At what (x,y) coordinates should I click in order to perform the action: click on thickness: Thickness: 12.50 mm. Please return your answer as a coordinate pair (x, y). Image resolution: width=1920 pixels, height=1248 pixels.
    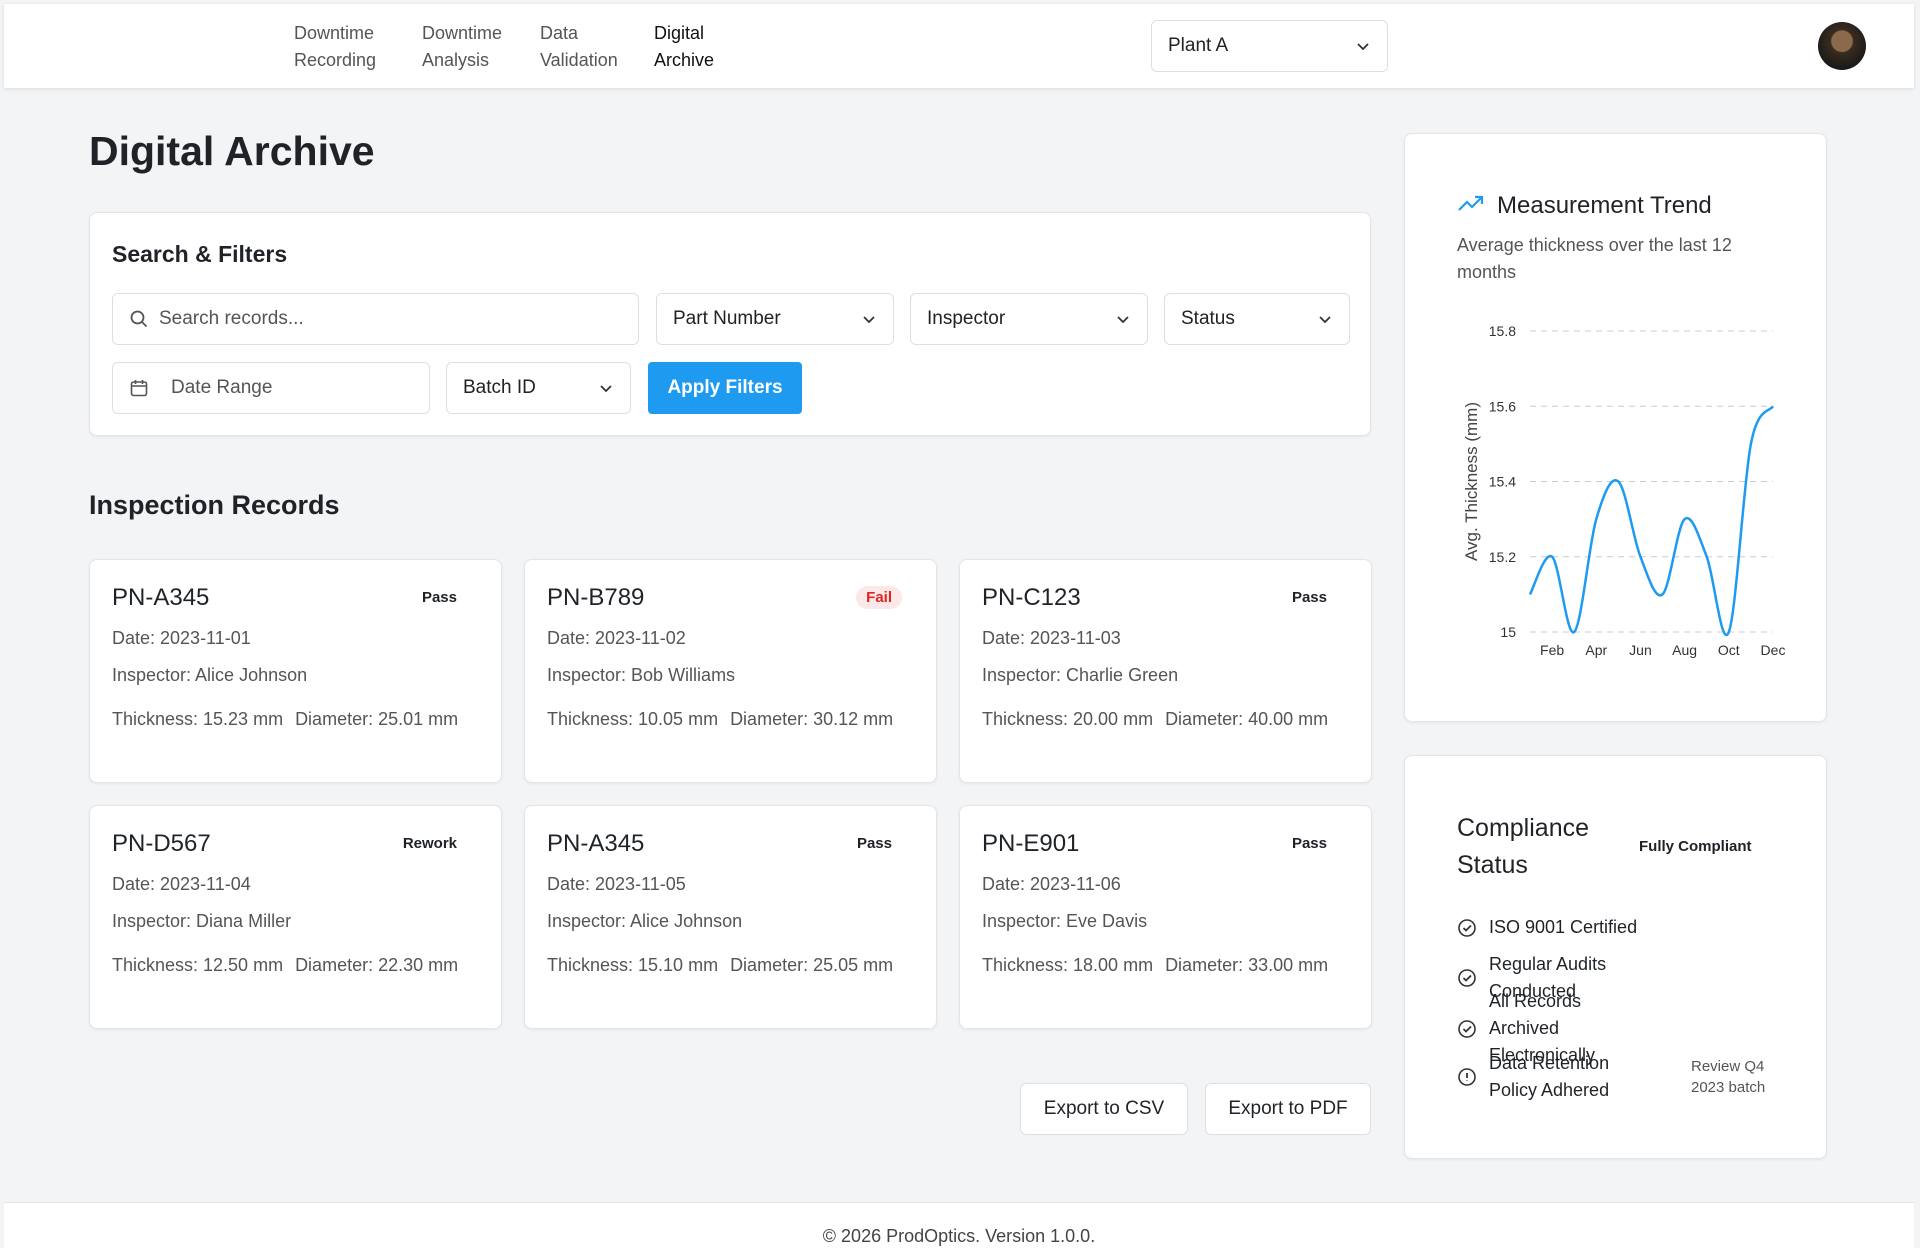
    Looking at the image, I should click on (198, 965).